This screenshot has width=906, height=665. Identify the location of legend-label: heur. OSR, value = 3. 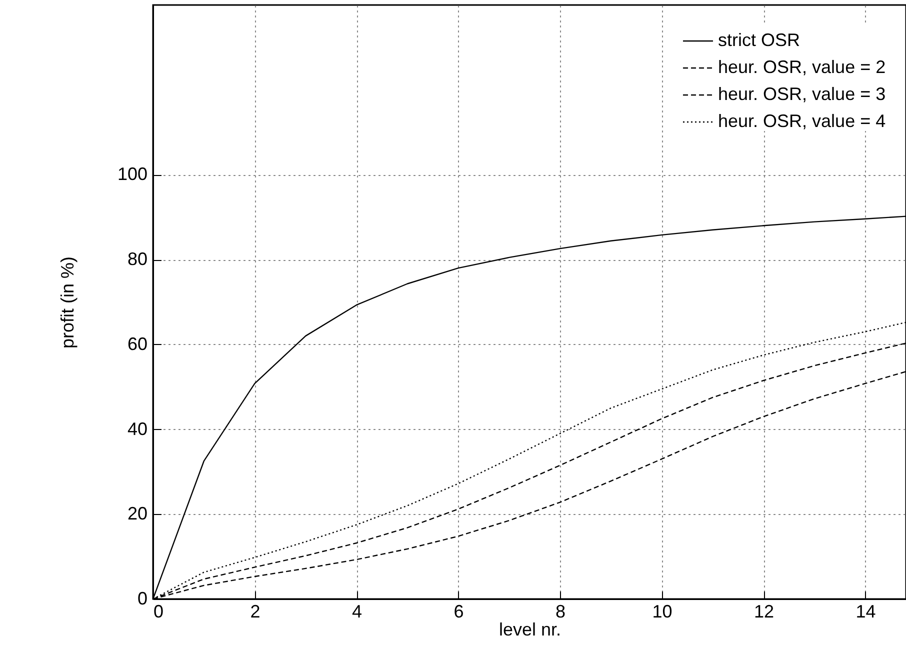
(802, 94).